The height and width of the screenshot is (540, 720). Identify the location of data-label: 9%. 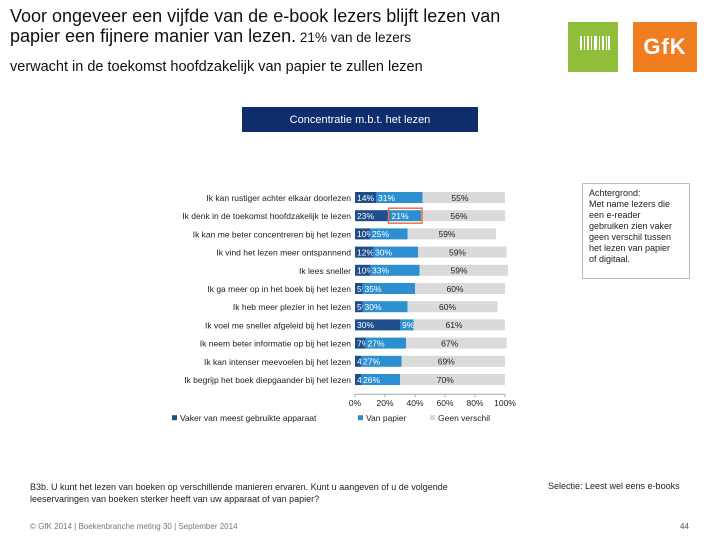
(408, 325).